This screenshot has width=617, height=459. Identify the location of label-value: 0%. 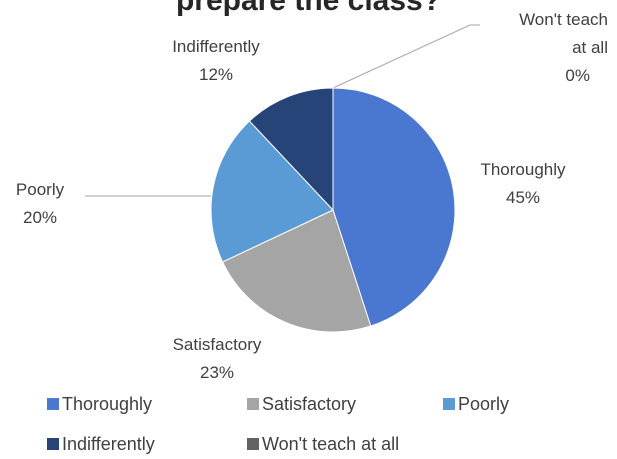
(577, 75).